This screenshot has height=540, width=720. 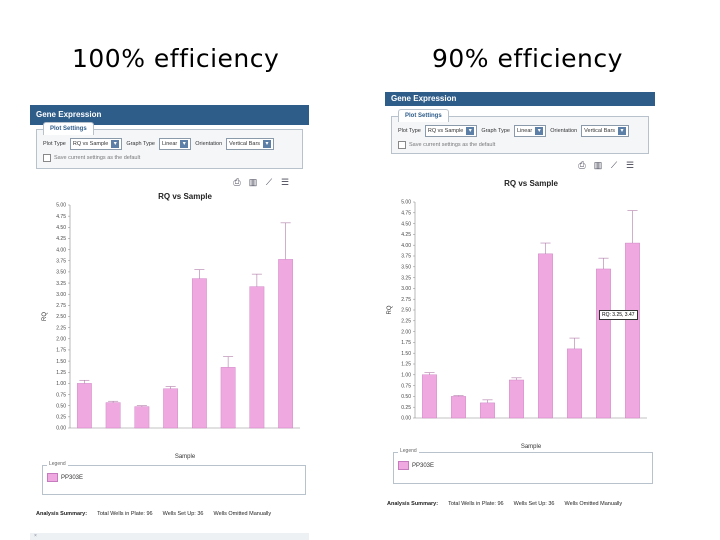 What do you see at coordinates (476, 504) in the screenshot?
I see `summary-total-wells: Total Wells in Plate: 96` at bounding box center [476, 504].